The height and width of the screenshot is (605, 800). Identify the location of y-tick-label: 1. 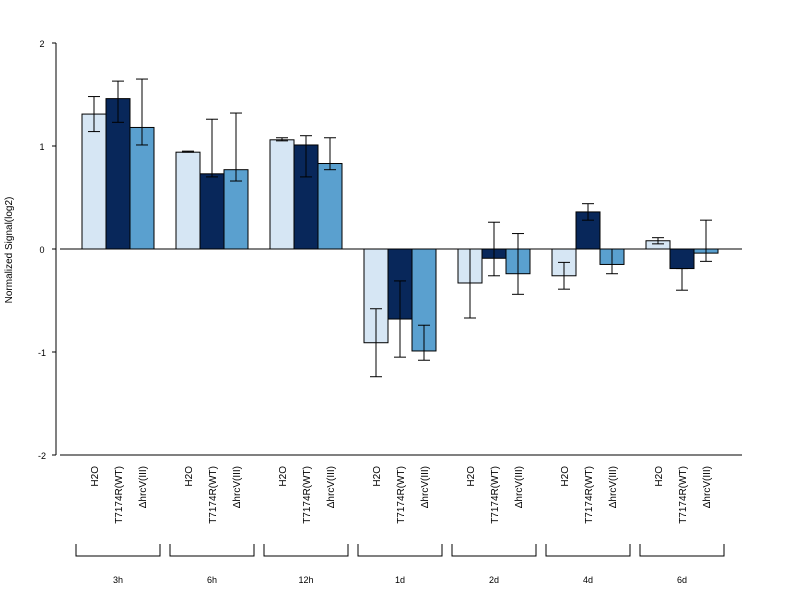
(41, 147).